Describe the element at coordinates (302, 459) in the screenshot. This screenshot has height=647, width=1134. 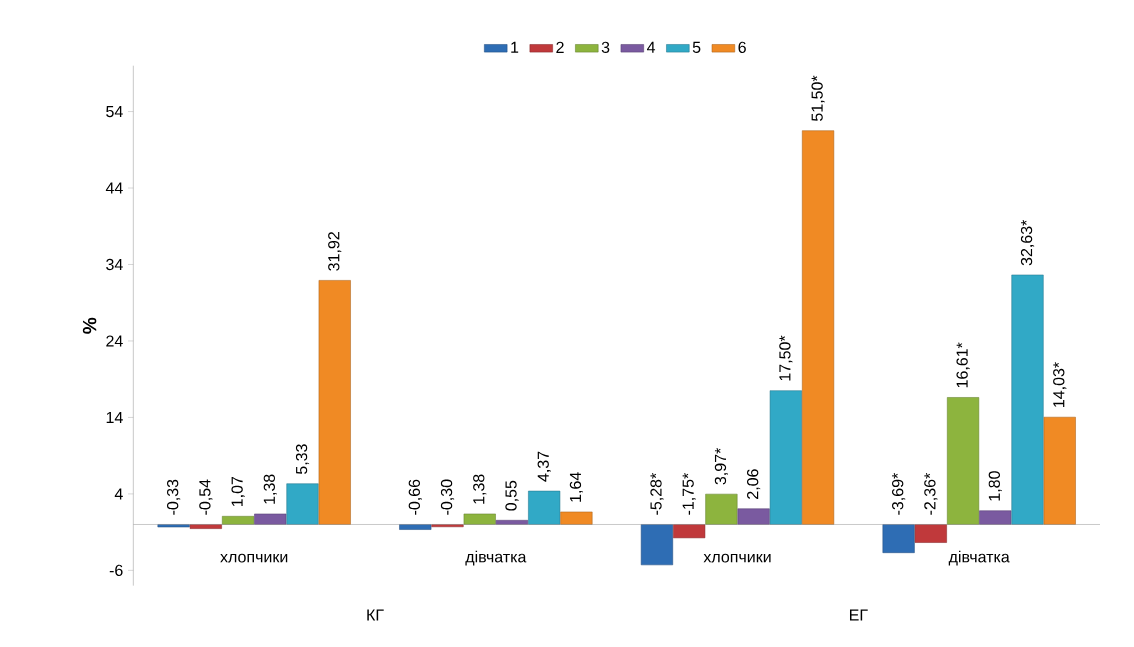
I see `data-label: 5,33` at that location.